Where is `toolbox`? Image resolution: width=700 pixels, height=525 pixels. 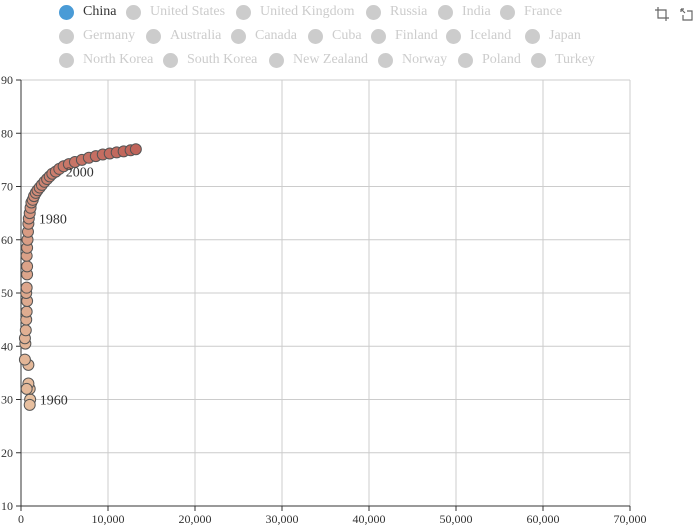
toolbox is located at coordinates (674, 14).